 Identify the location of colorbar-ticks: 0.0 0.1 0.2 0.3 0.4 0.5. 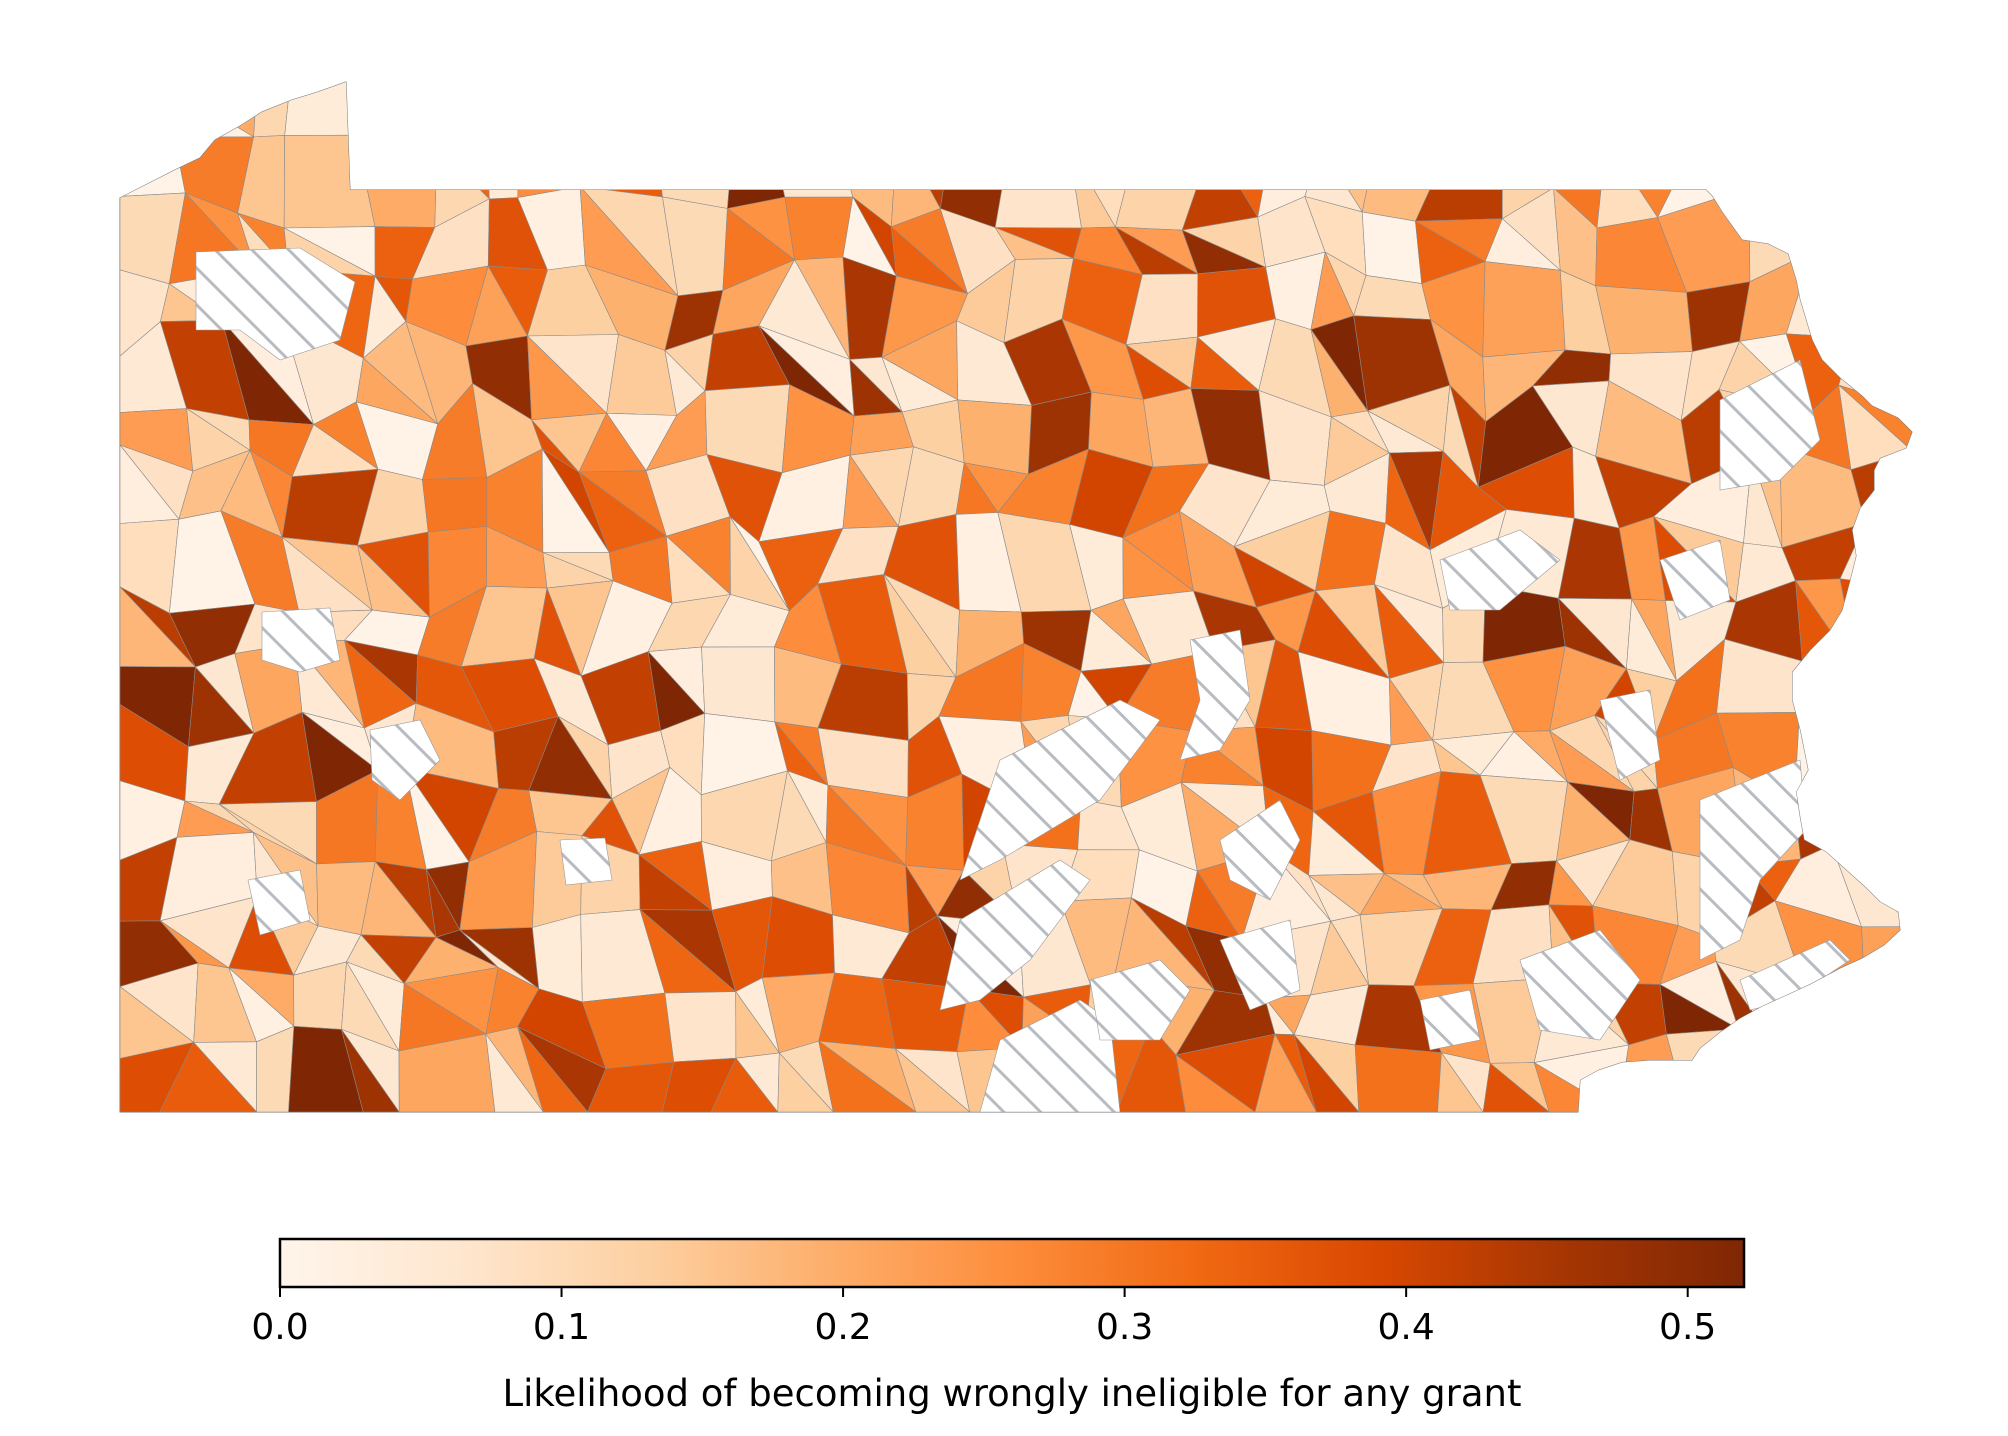
(983, 1317).